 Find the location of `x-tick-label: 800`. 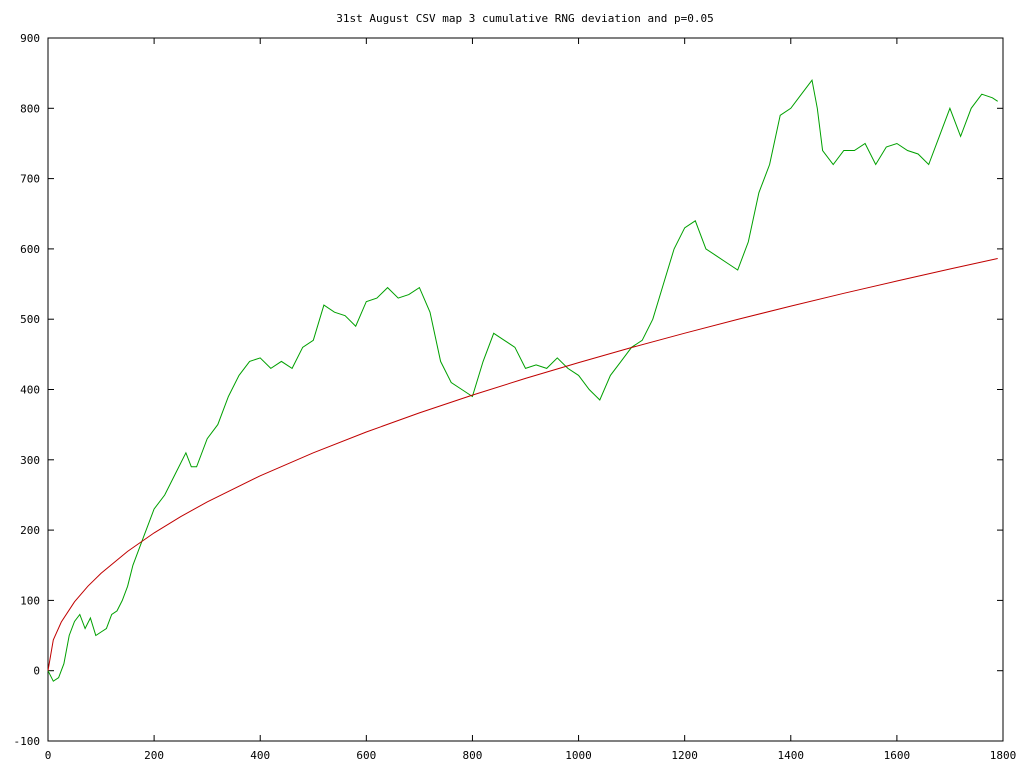

x-tick-label: 800 is located at coordinates (473, 755).